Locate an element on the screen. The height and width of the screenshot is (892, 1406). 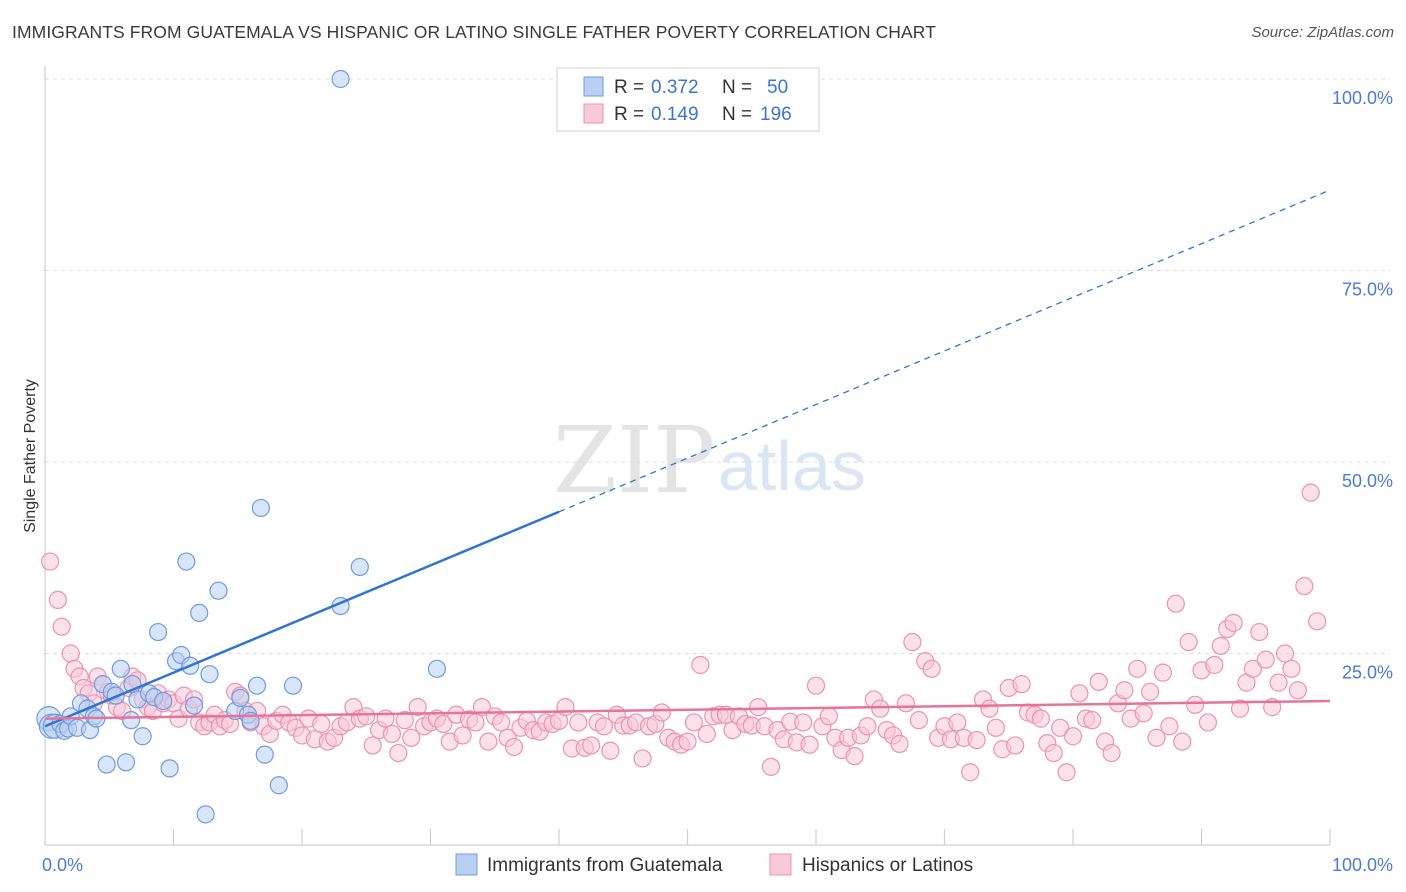
legend-n-value-2: 196 is located at coordinates (776, 114).